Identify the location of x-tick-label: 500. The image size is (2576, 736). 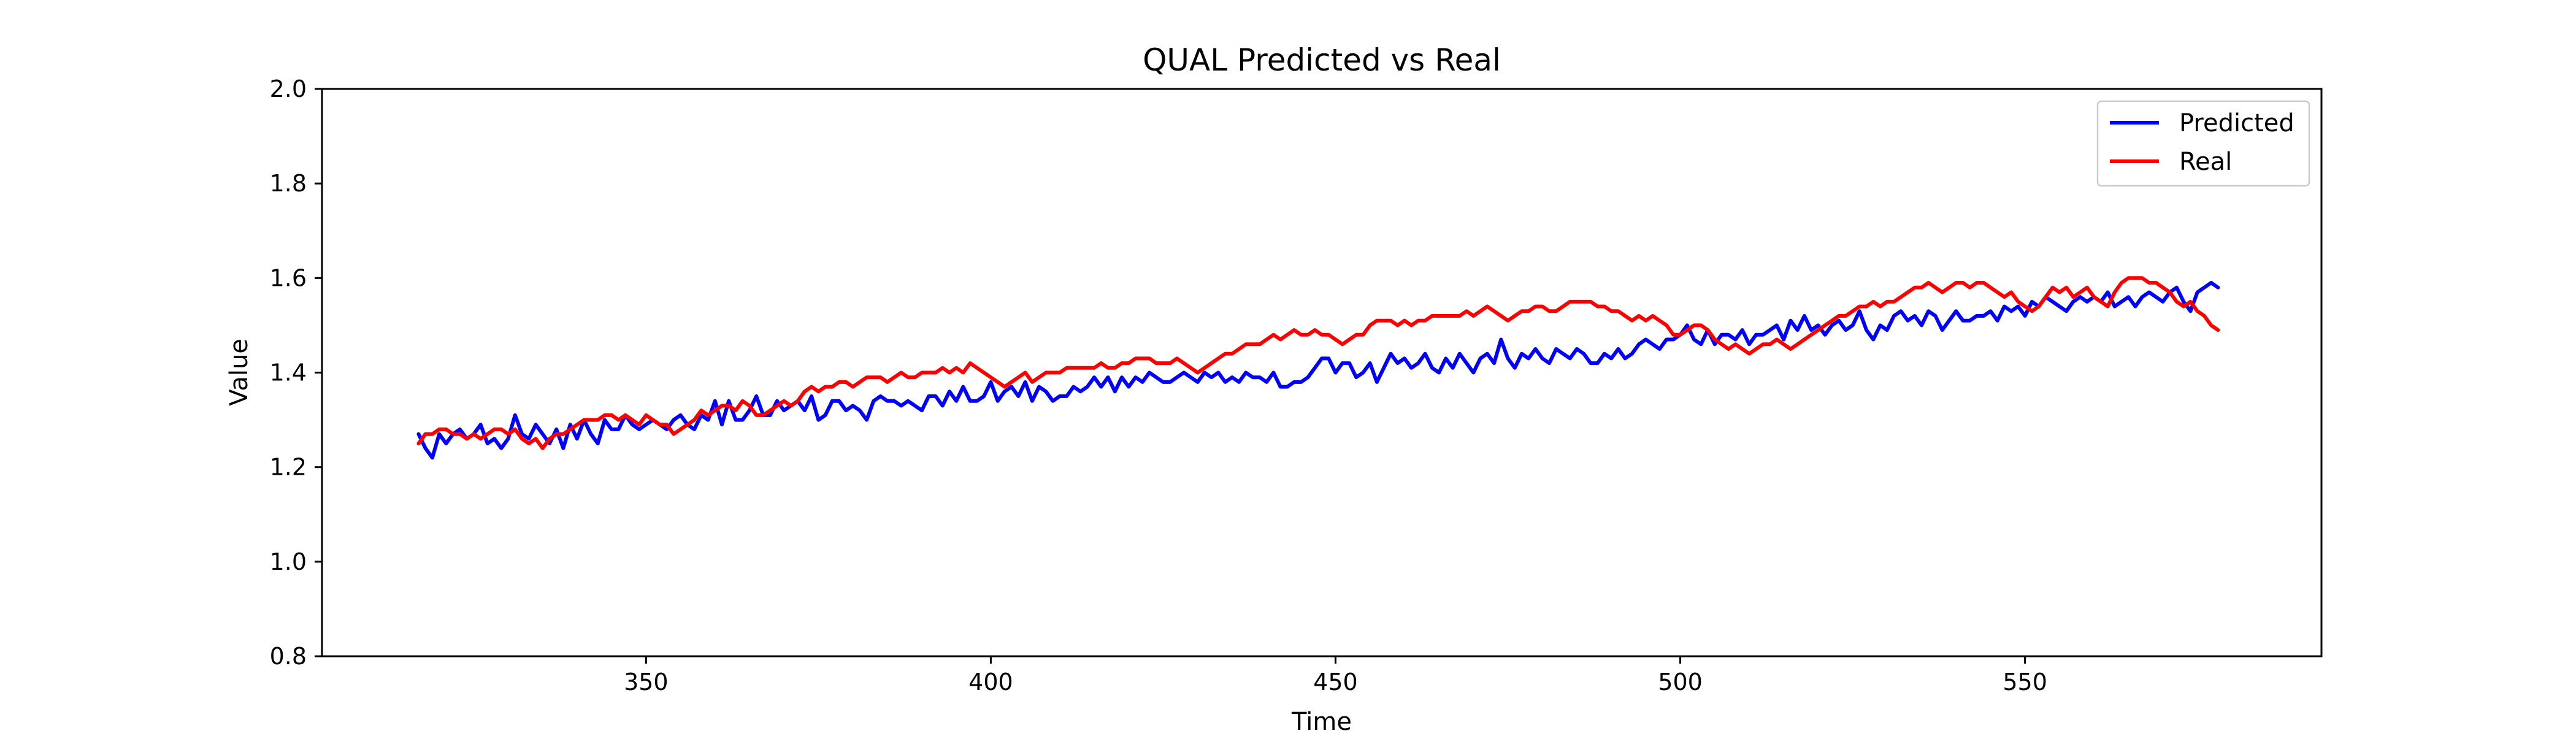
(1680, 682).